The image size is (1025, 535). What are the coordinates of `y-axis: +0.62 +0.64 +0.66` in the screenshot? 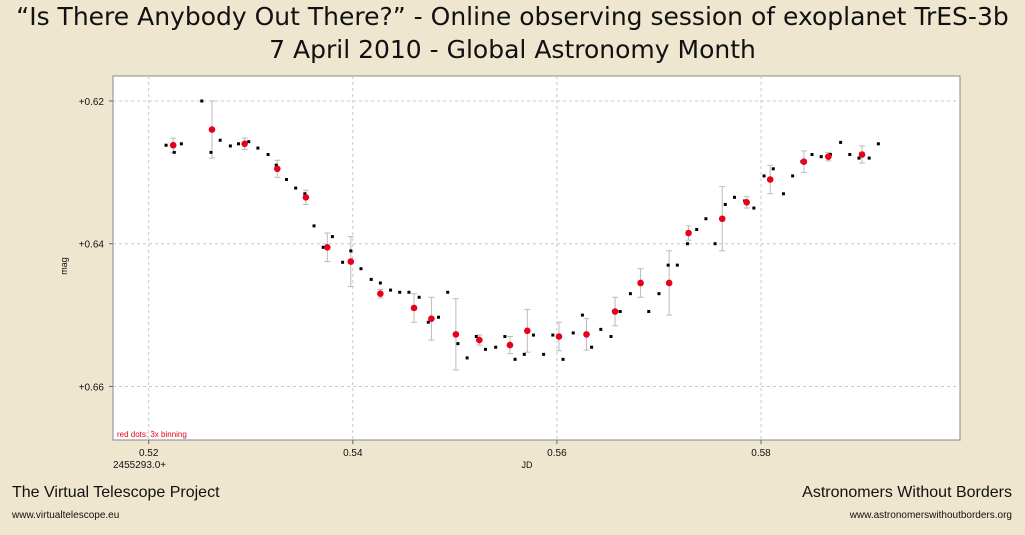 It's located at (96, 245).